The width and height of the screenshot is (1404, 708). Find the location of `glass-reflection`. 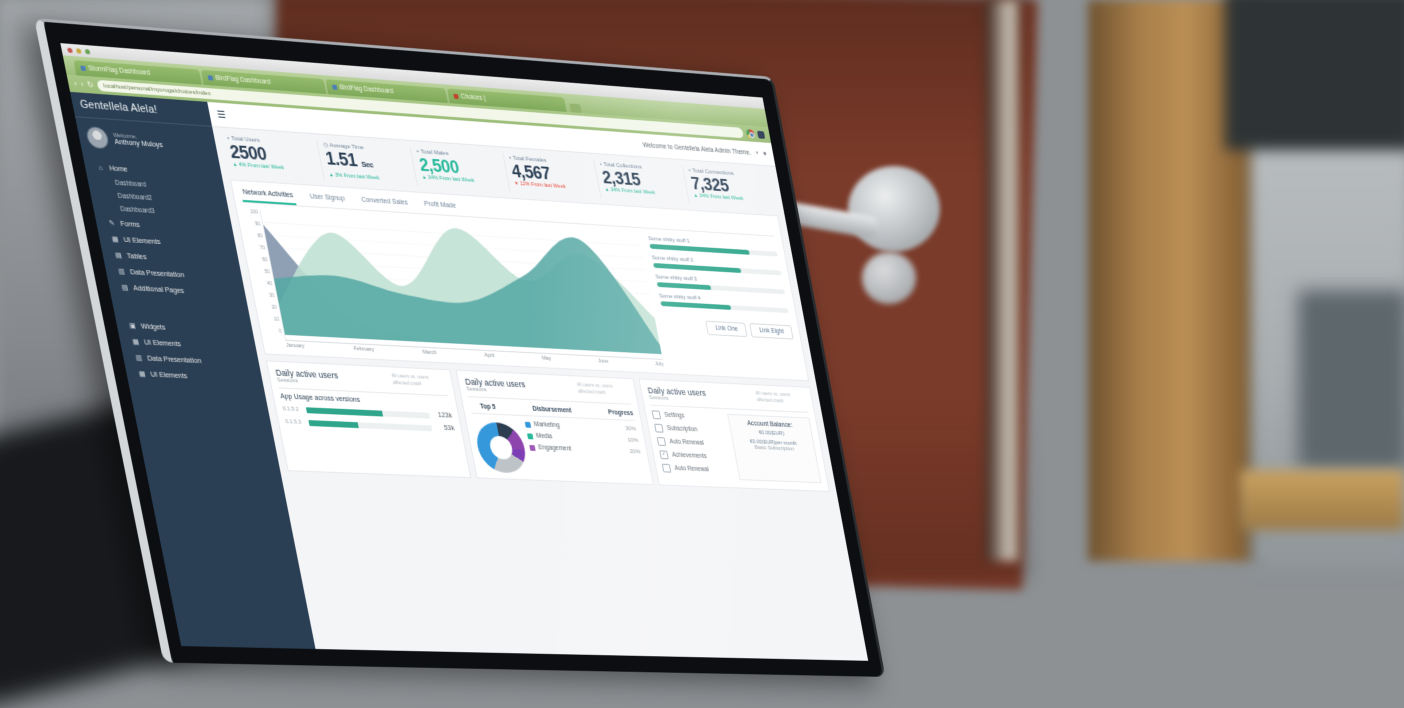

glass-reflection is located at coordinates (1351, 380).